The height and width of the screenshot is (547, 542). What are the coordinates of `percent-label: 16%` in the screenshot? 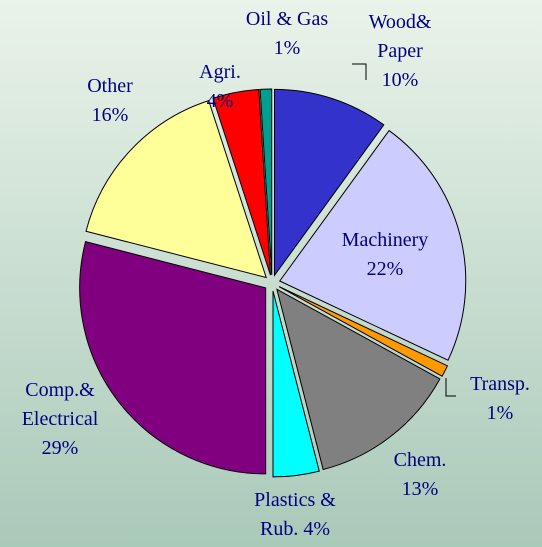 It's located at (110, 115).